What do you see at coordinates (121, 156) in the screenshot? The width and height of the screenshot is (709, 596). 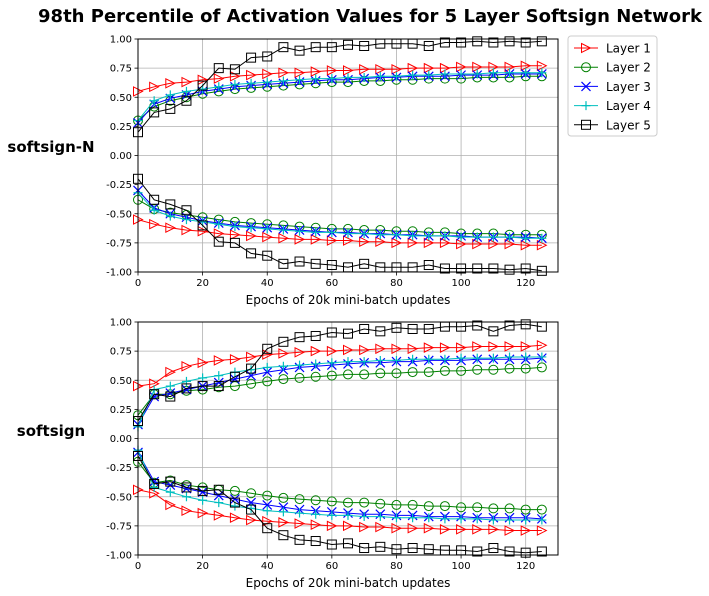 I see `y-tick-label: 0.00` at bounding box center [121, 156].